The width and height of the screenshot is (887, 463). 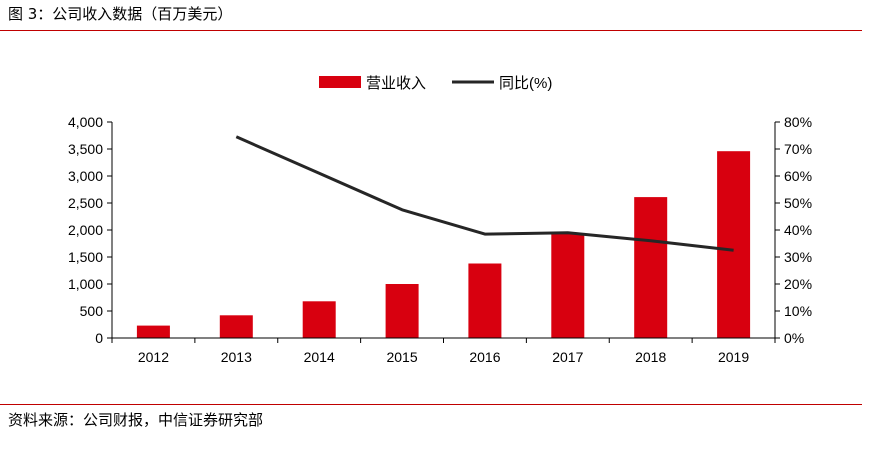 What do you see at coordinates (568, 285) in the screenshot?
I see `revenue-bar-2017` at bounding box center [568, 285].